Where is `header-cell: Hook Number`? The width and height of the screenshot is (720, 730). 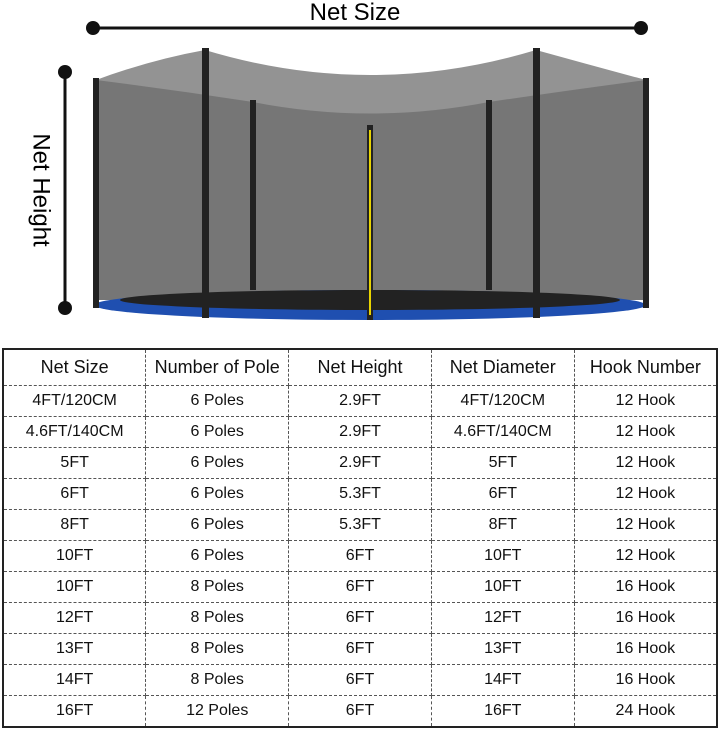
header-cell: Hook Number is located at coordinates (645, 367).